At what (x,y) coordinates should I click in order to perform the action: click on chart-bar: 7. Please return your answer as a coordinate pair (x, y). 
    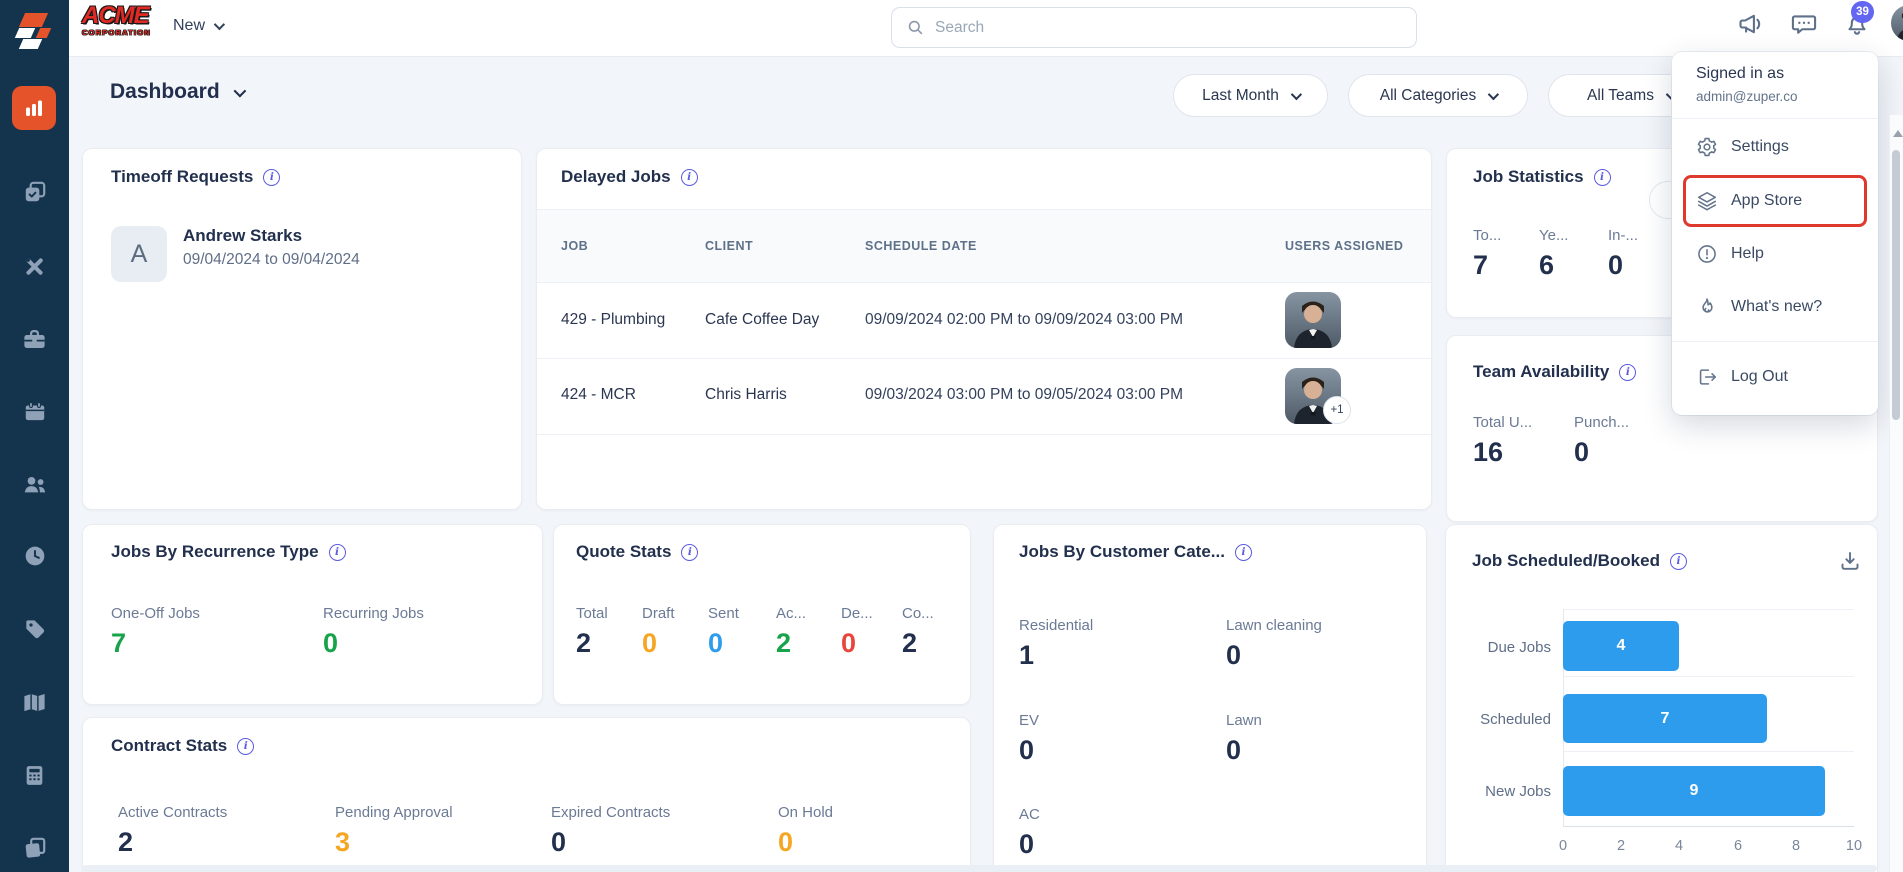
    Looking at the image, I should click on (1665, 718).